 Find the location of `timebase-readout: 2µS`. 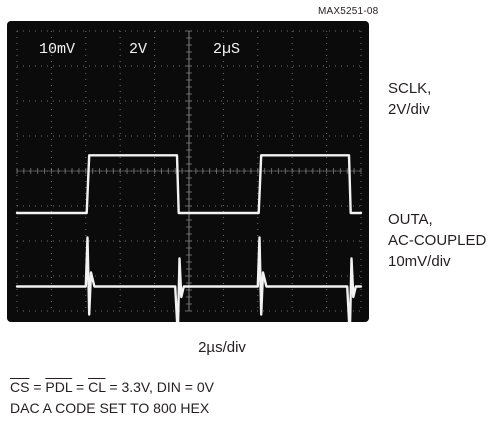

timebase-readout: 2µS is located at coordinates (226, 49).